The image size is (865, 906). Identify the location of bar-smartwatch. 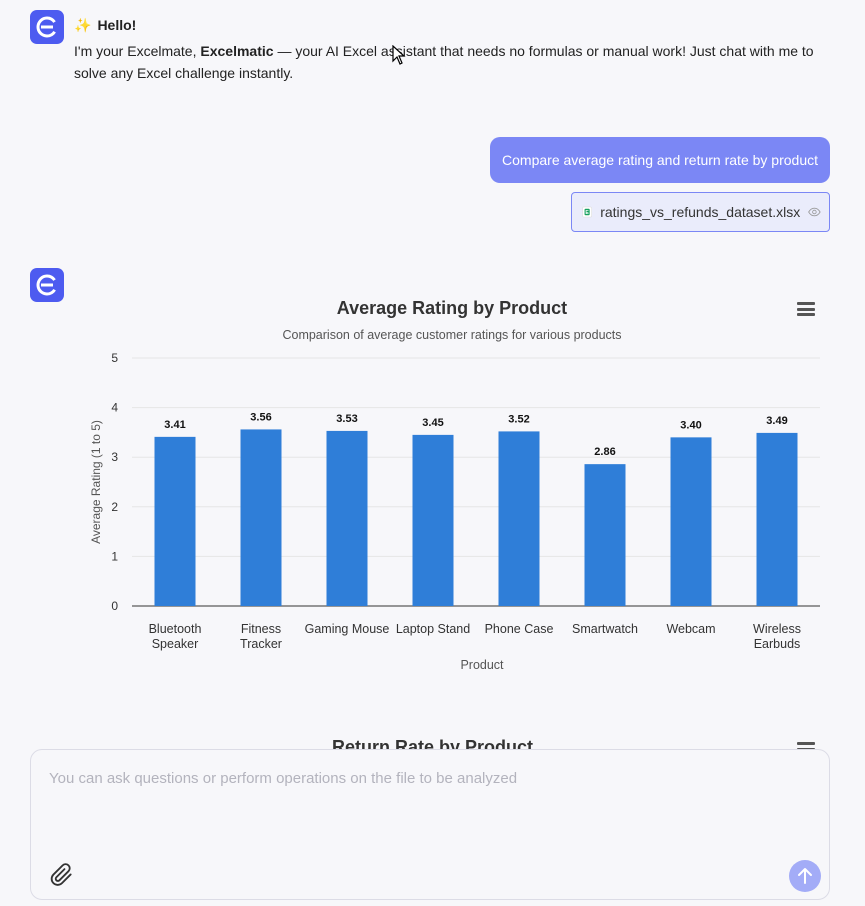
(605, 535).